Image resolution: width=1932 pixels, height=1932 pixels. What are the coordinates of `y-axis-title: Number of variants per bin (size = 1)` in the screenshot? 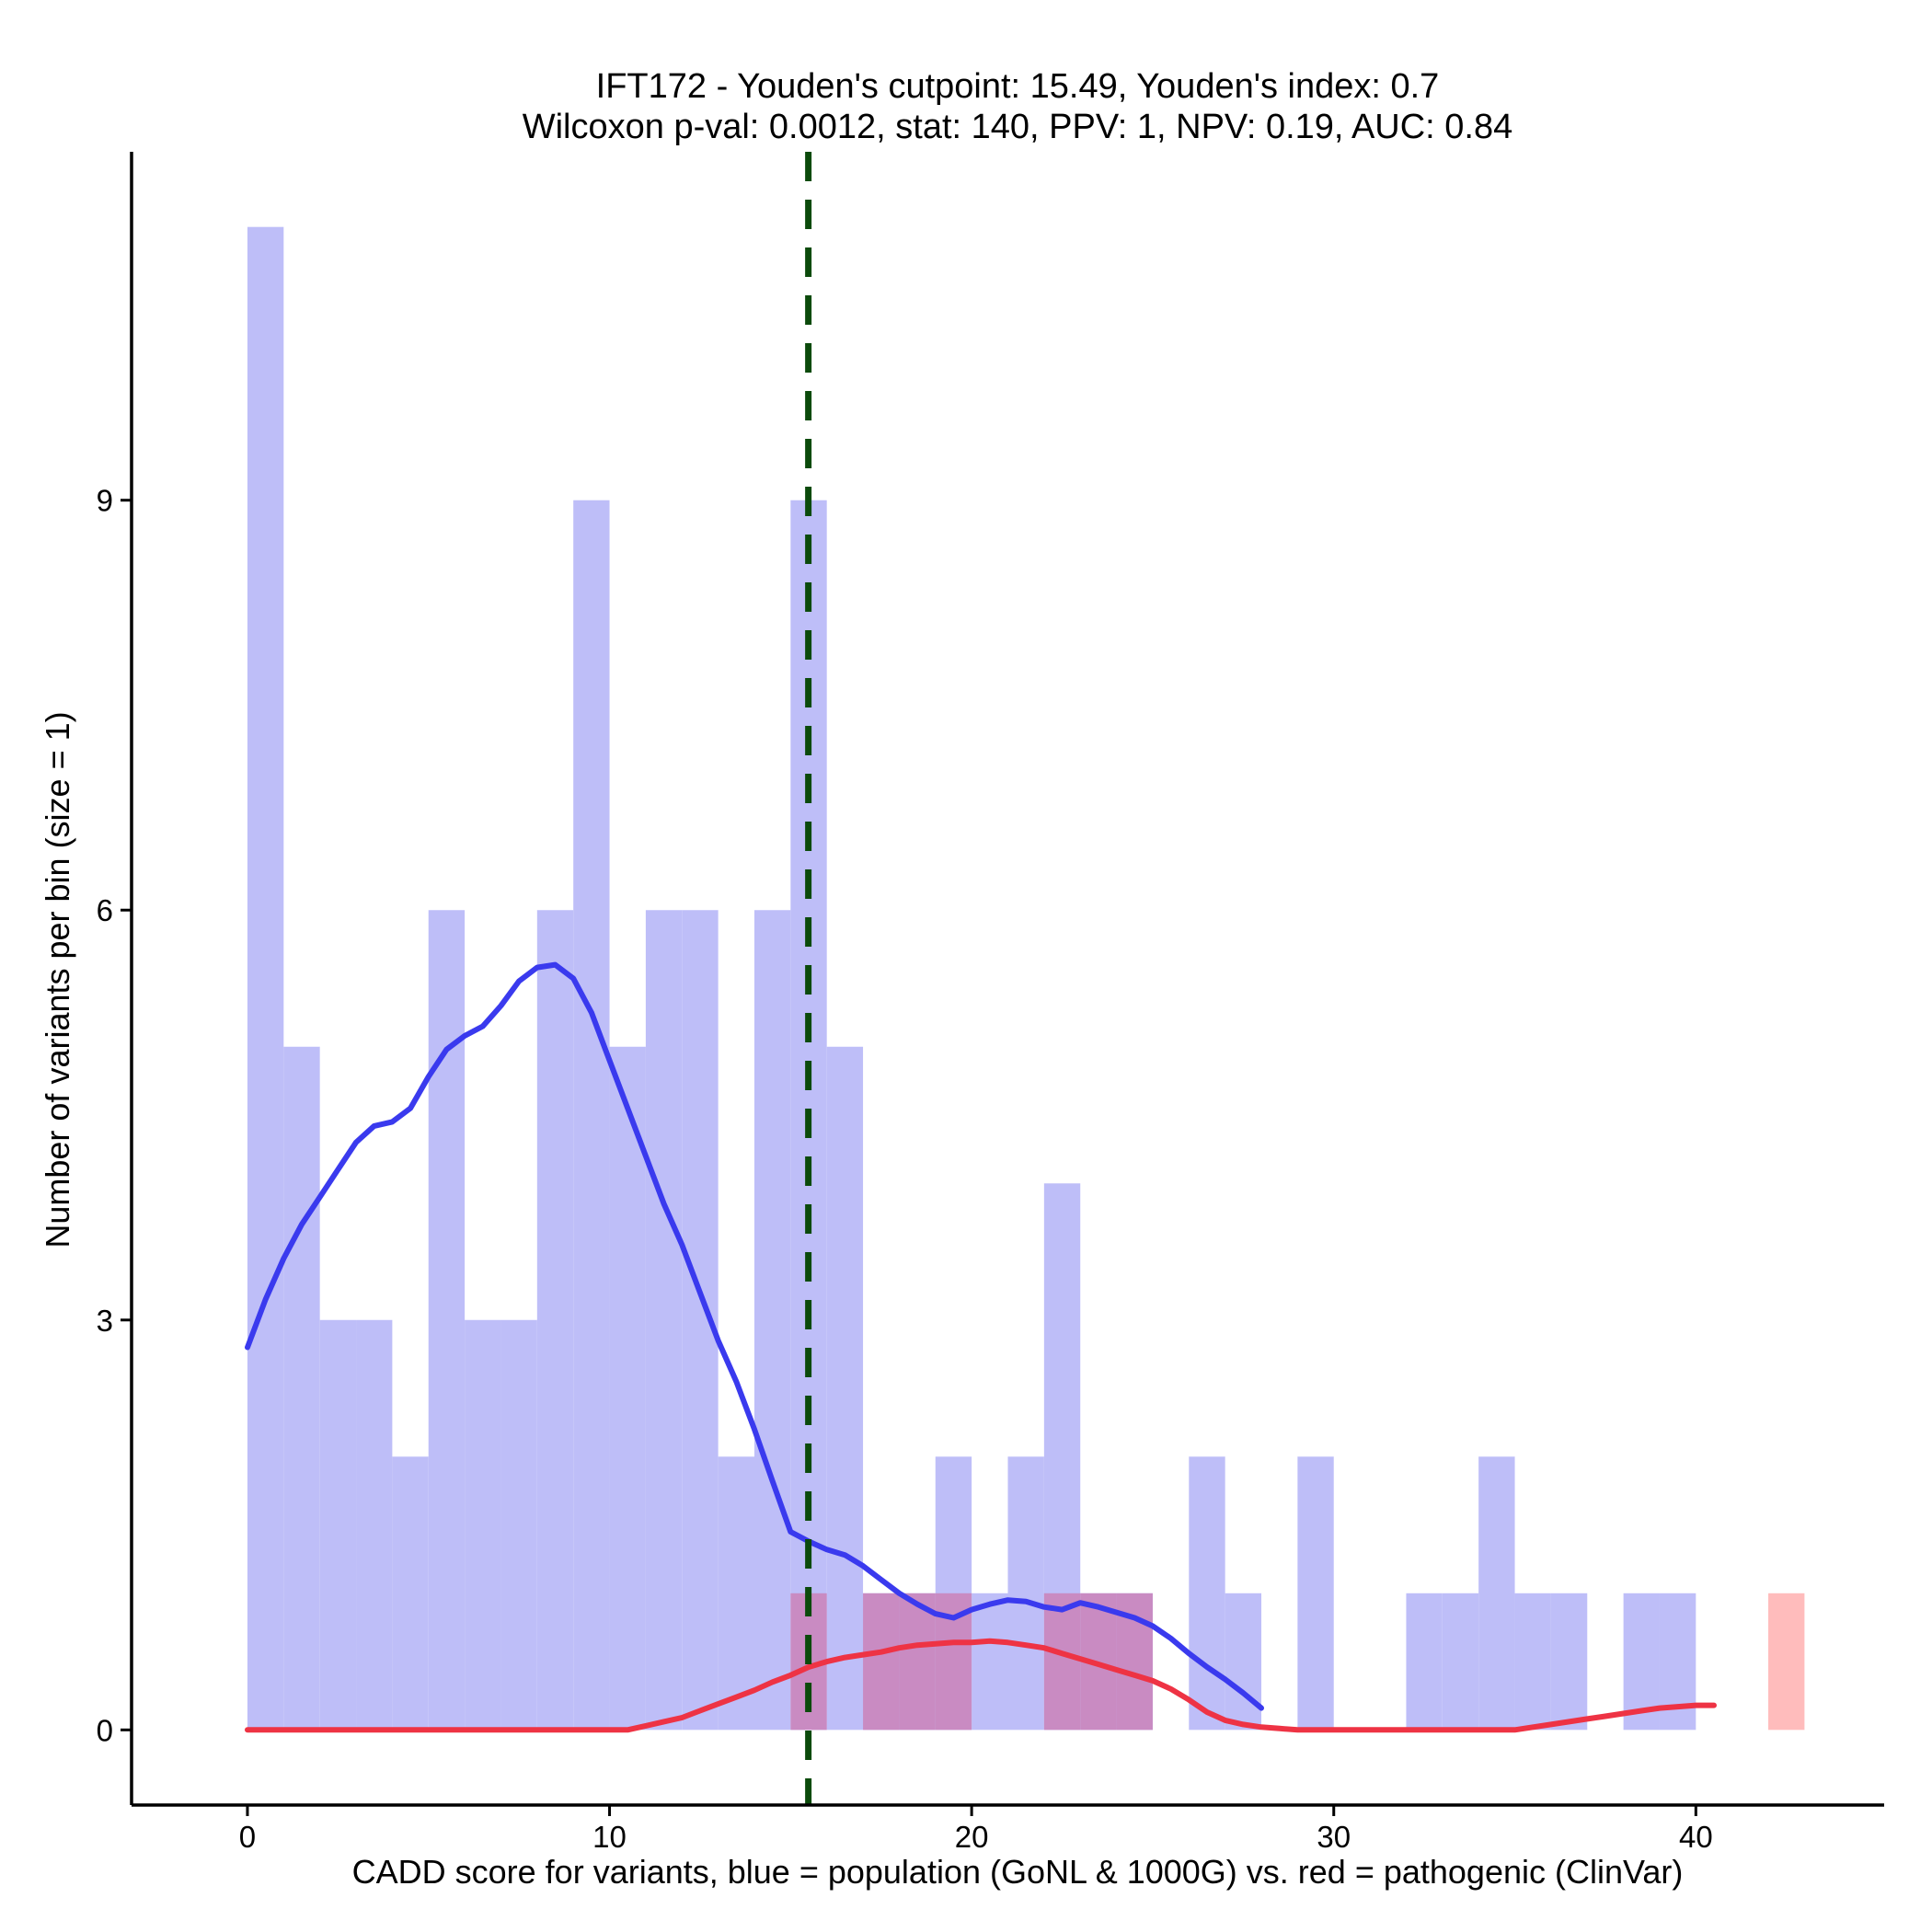 It's located at (57, 979).